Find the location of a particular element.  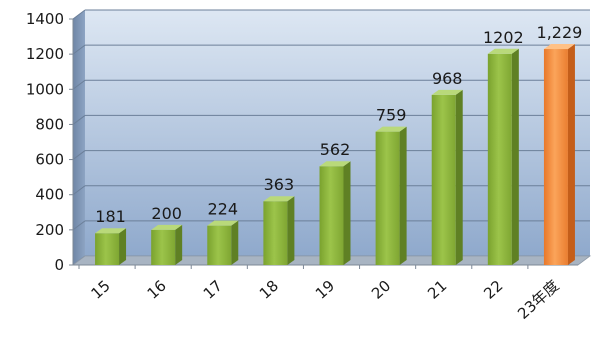

y-tick-label: 200 is located at coordinates (49, 230).